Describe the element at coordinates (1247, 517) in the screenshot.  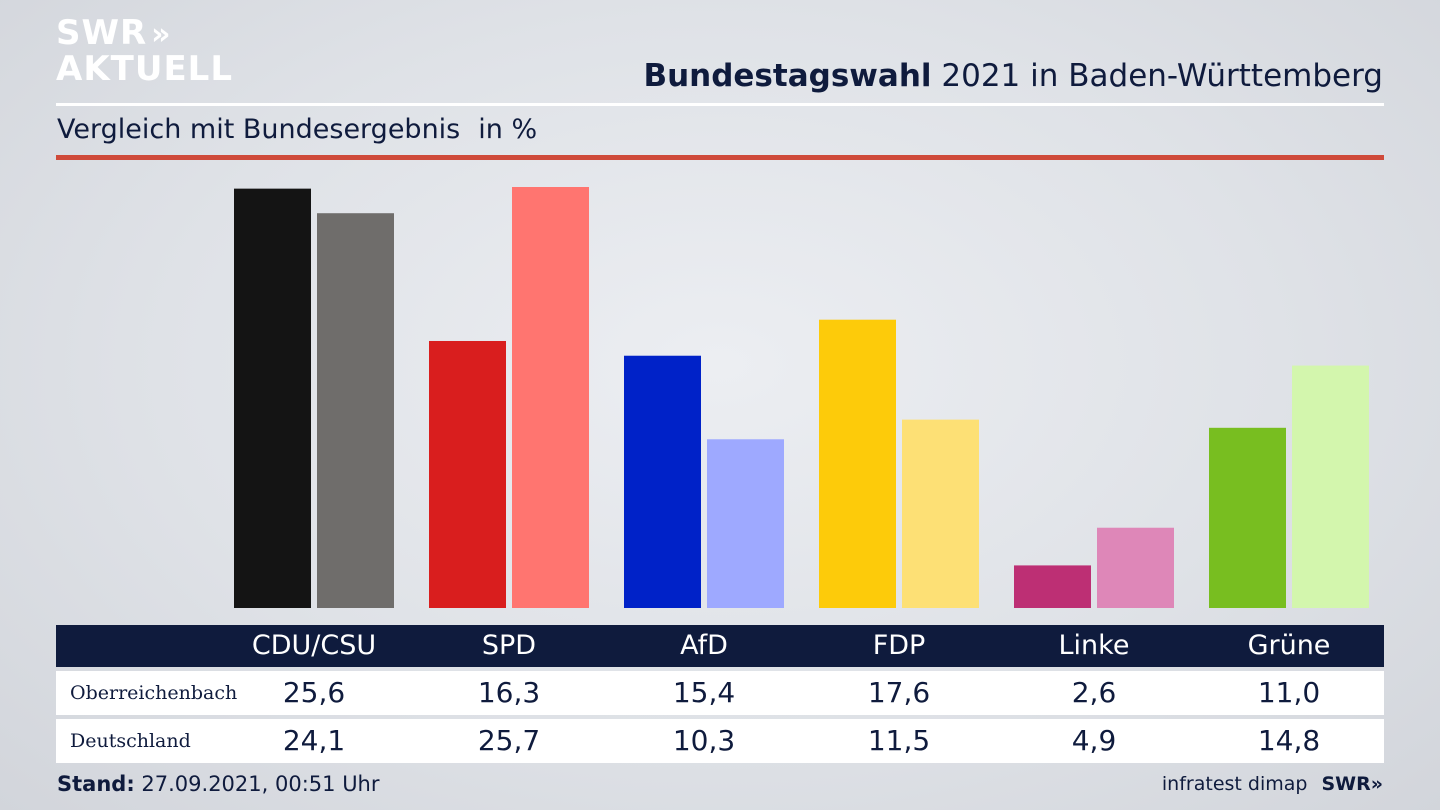
I see `bar-grüne-oberreichenbach` at that location.